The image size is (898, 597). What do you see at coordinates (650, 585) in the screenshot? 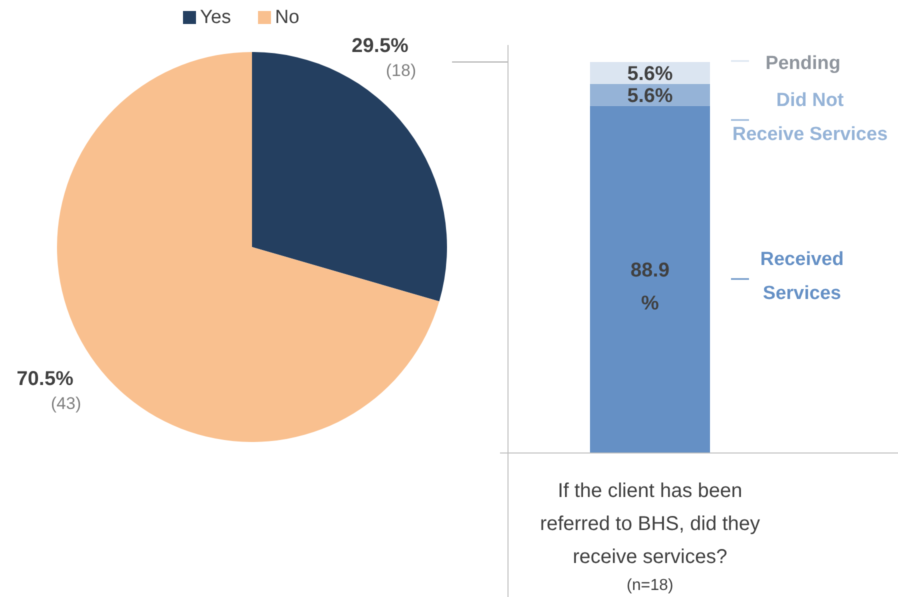
I see `text: (n=18)` at bounding box center [650, 585].